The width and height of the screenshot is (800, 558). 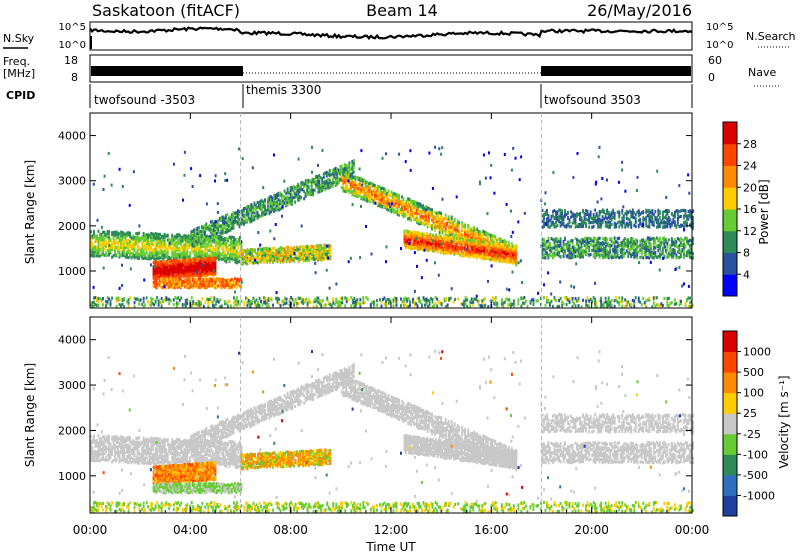 I want to click on nsearch-tick-bottom: 10^0, so click(x=719, y=45).